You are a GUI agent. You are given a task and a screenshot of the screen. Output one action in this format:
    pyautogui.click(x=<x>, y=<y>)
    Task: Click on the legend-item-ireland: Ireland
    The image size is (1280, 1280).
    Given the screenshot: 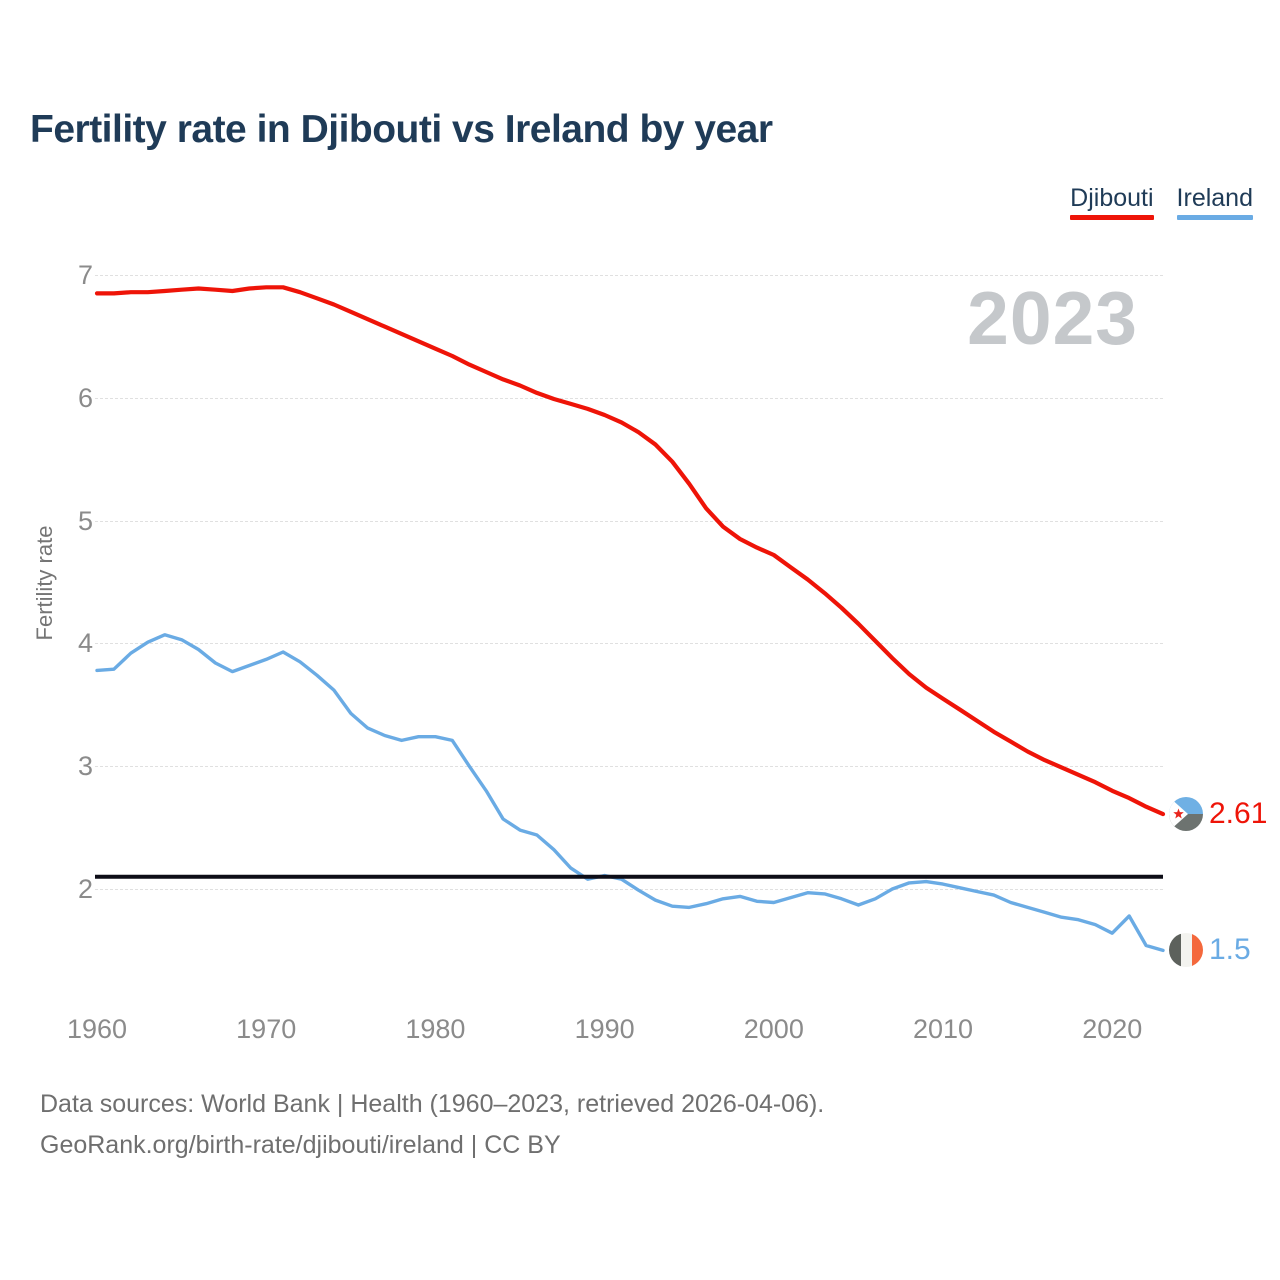 What is the action you would take?
    pyautogui.click(x=1214, y=202)
    